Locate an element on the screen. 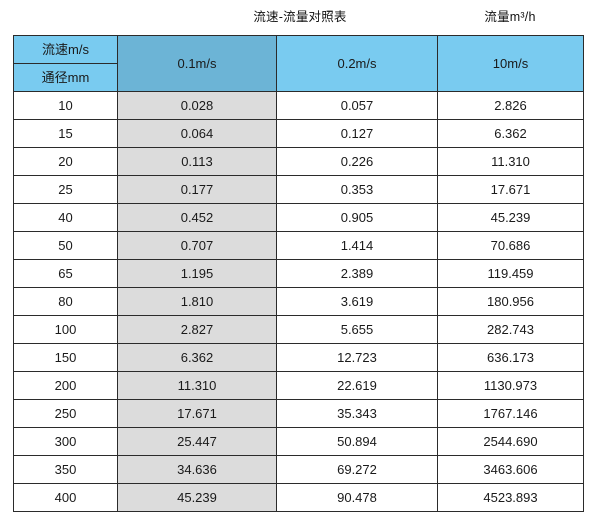 The image size is (600, 512). cell-flow-10ms: 70.686 is located at coordinates (510, 245).